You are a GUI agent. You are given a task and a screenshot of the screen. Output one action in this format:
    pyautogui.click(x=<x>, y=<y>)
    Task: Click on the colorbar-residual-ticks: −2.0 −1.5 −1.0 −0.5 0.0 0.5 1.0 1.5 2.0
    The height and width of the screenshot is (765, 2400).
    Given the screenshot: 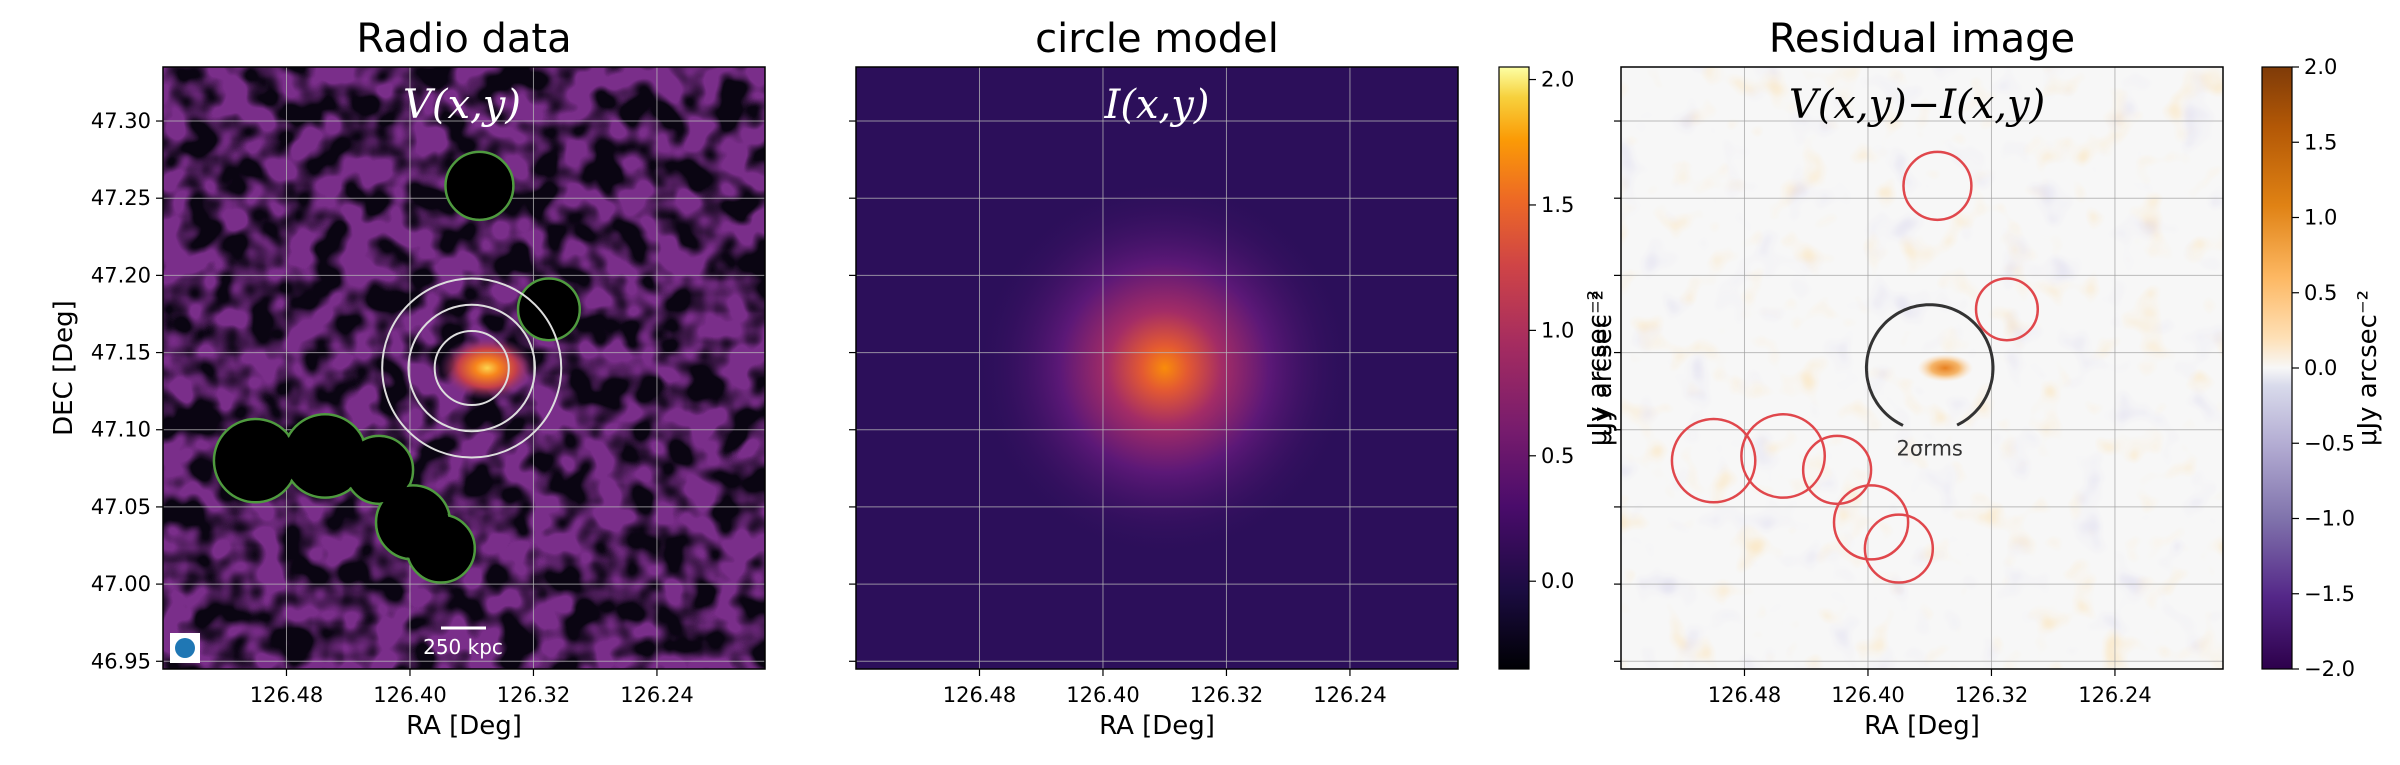 What is the action you would take?
    pyautogui.click(x=2323, y=368)
    